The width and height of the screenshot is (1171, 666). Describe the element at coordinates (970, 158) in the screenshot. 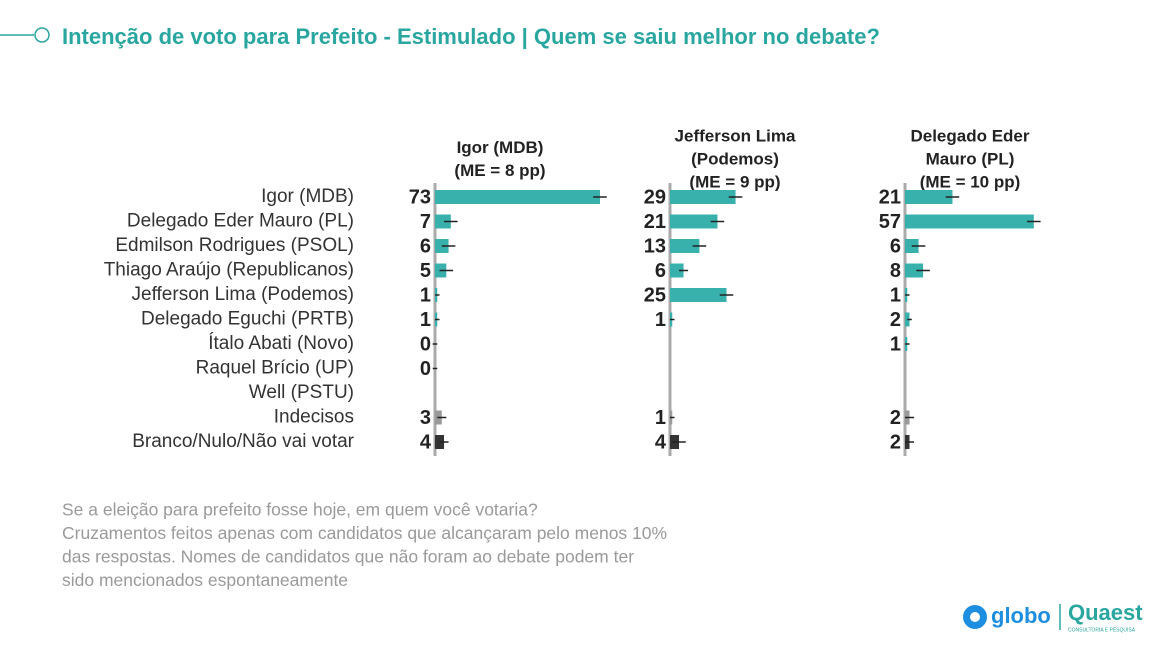

I see `panel-title: Mauro (PL)` at that location.